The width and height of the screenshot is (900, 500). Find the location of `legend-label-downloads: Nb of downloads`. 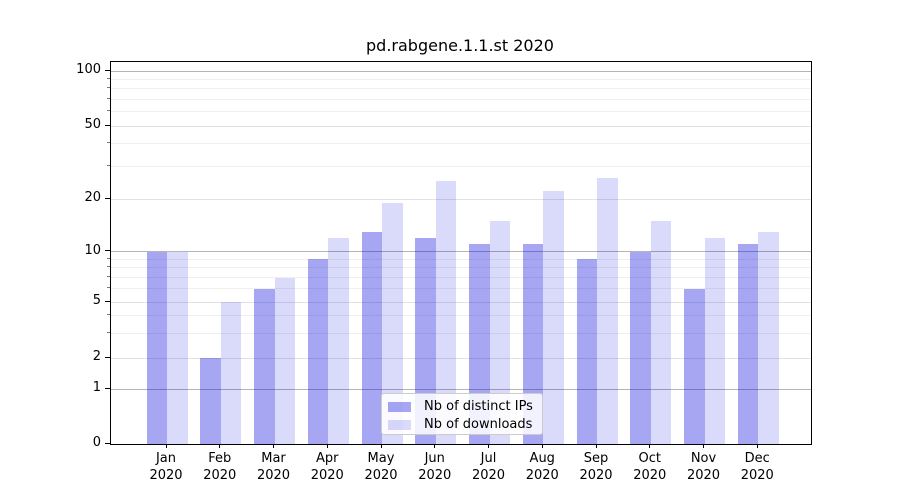

legend-label-downloads: Nb of downloads is located at coordinates (478, 424).